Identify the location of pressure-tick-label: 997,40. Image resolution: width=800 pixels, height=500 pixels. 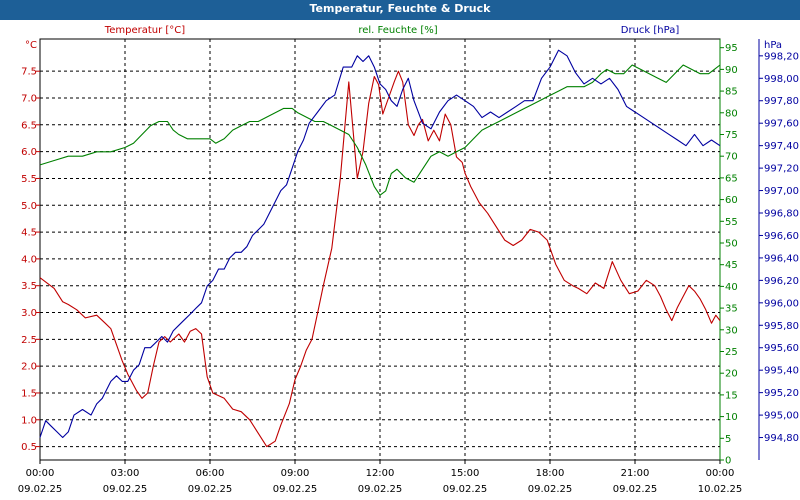
(781, 146).